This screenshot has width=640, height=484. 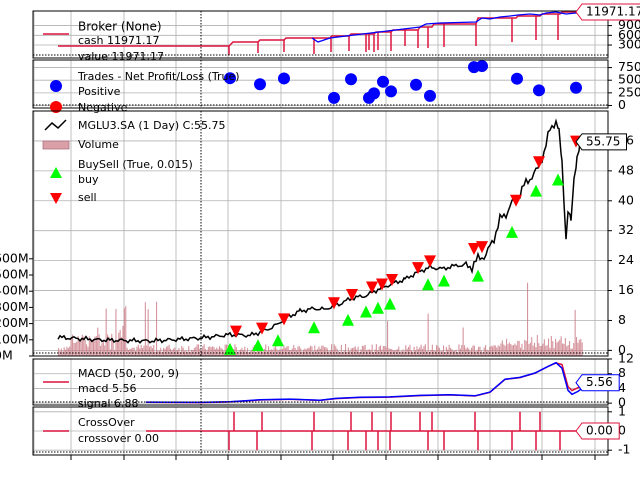 What do you see at coordinates (607, 12) in the screenshot?
I see `broker-last-value-box` at bounding box center [607, 12].